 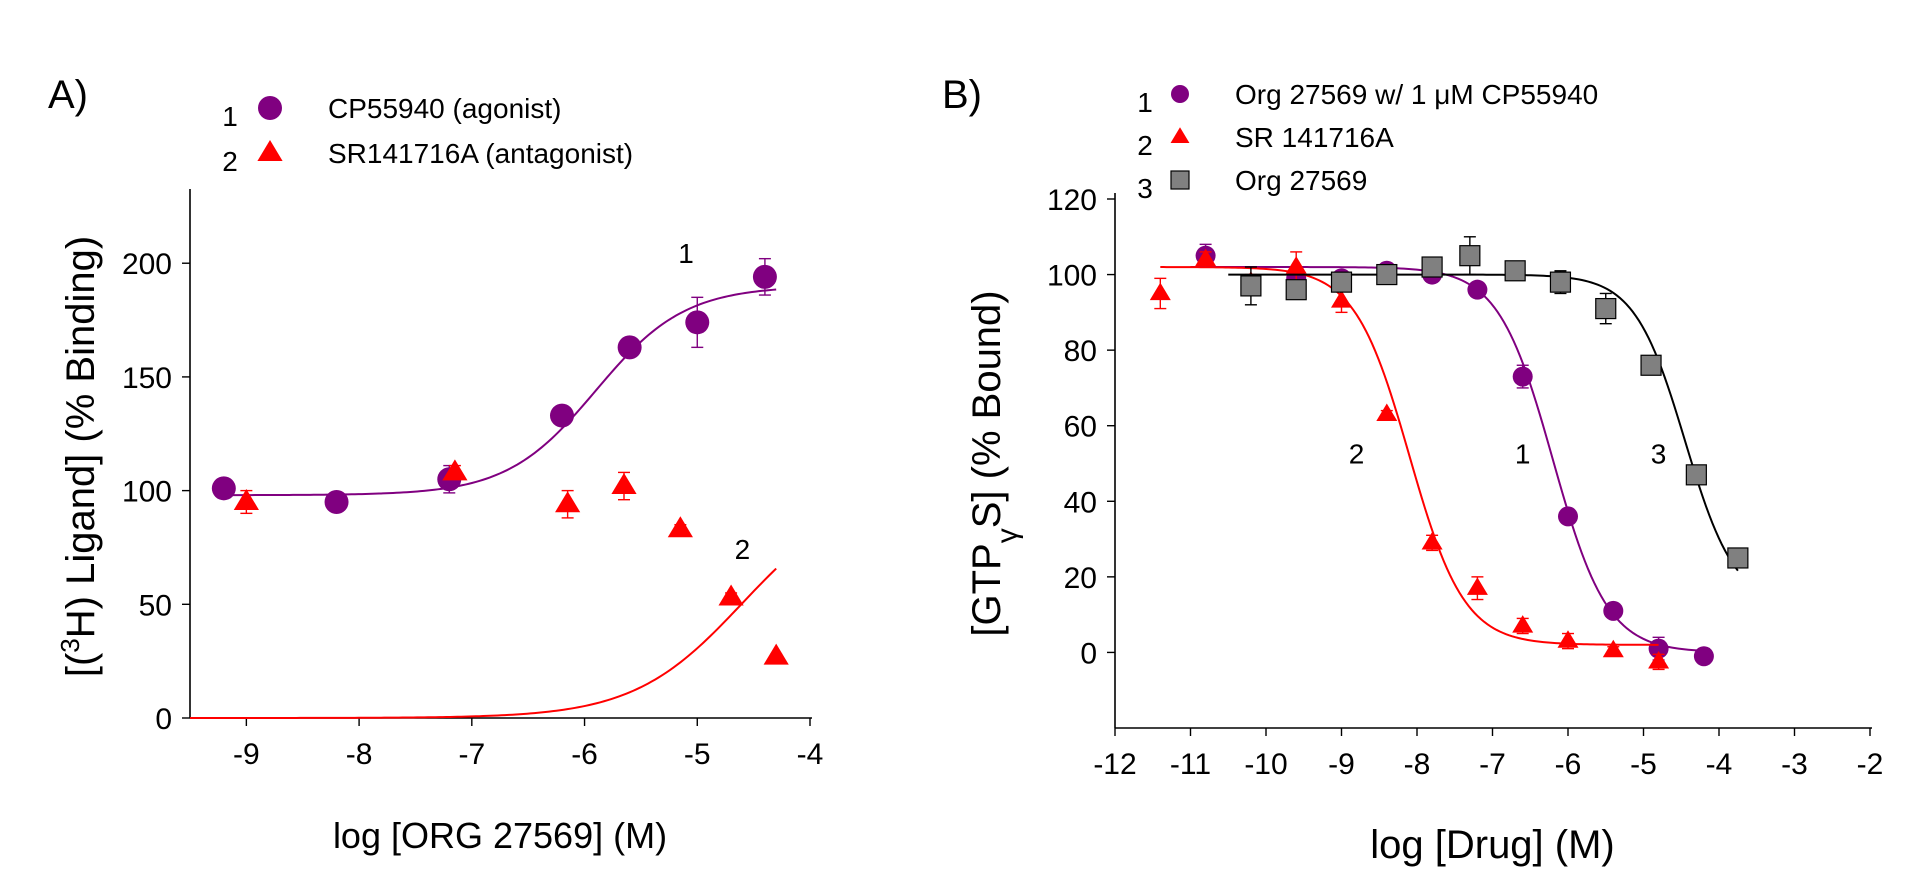 What do you see at coordinates (1114, 764) in the screenshot?
I see `x-tick-label: -12` at bounding box center [1114, 764].